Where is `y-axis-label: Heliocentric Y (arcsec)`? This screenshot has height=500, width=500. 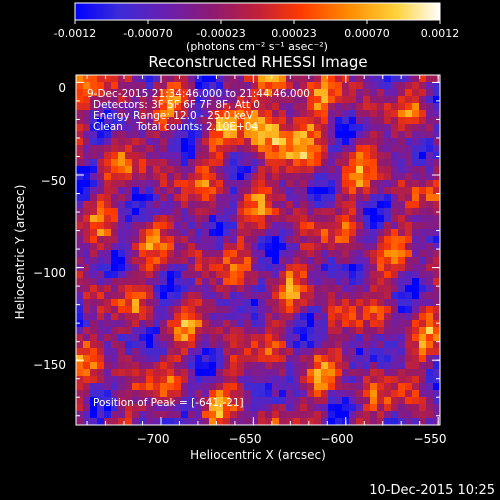
y-axis-label: Heliocentric Y (arcsec) is located at coordinates (20, 252).